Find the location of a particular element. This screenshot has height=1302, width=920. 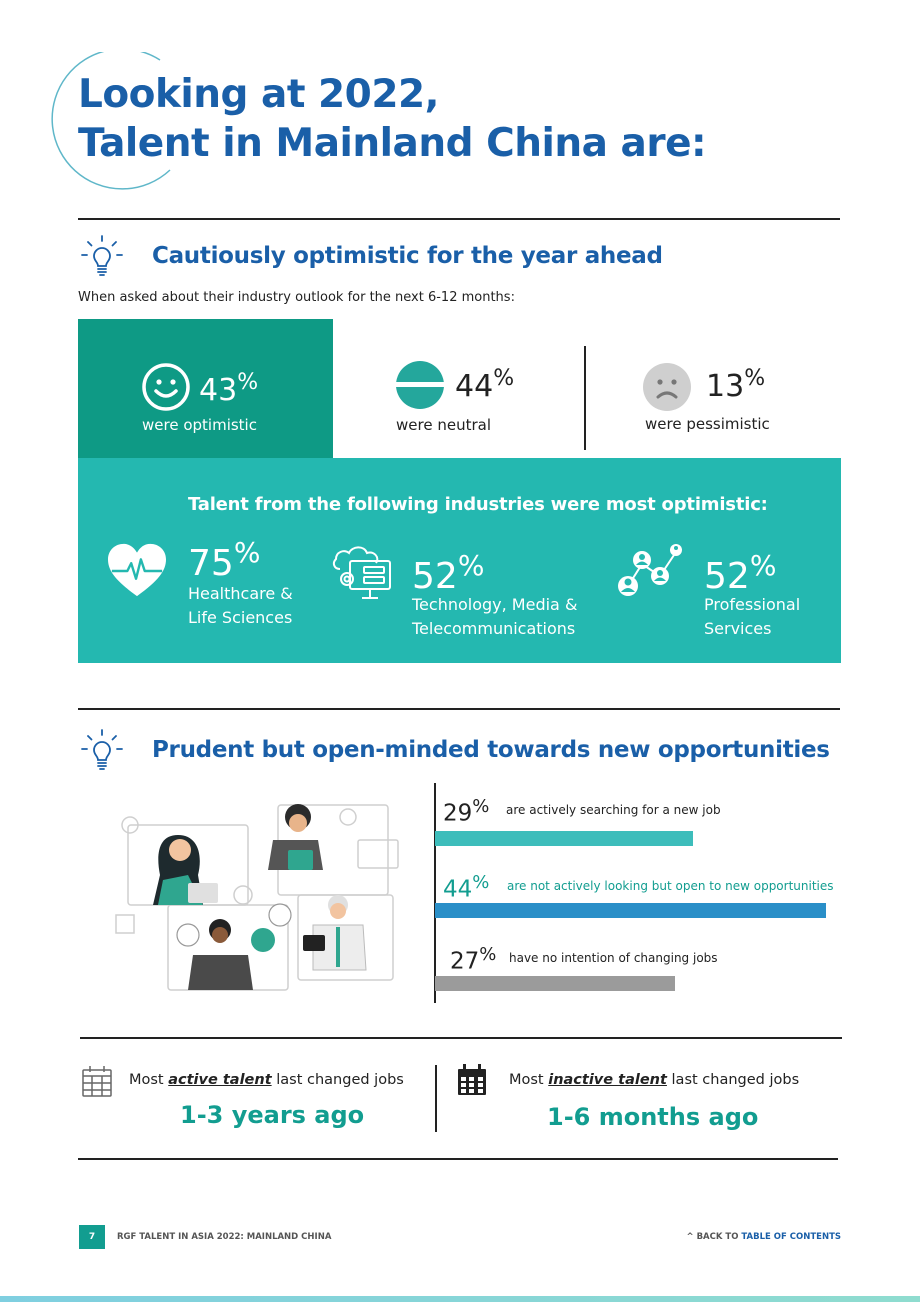

healthcare-value: 75 is located at coordinates (211, 563).